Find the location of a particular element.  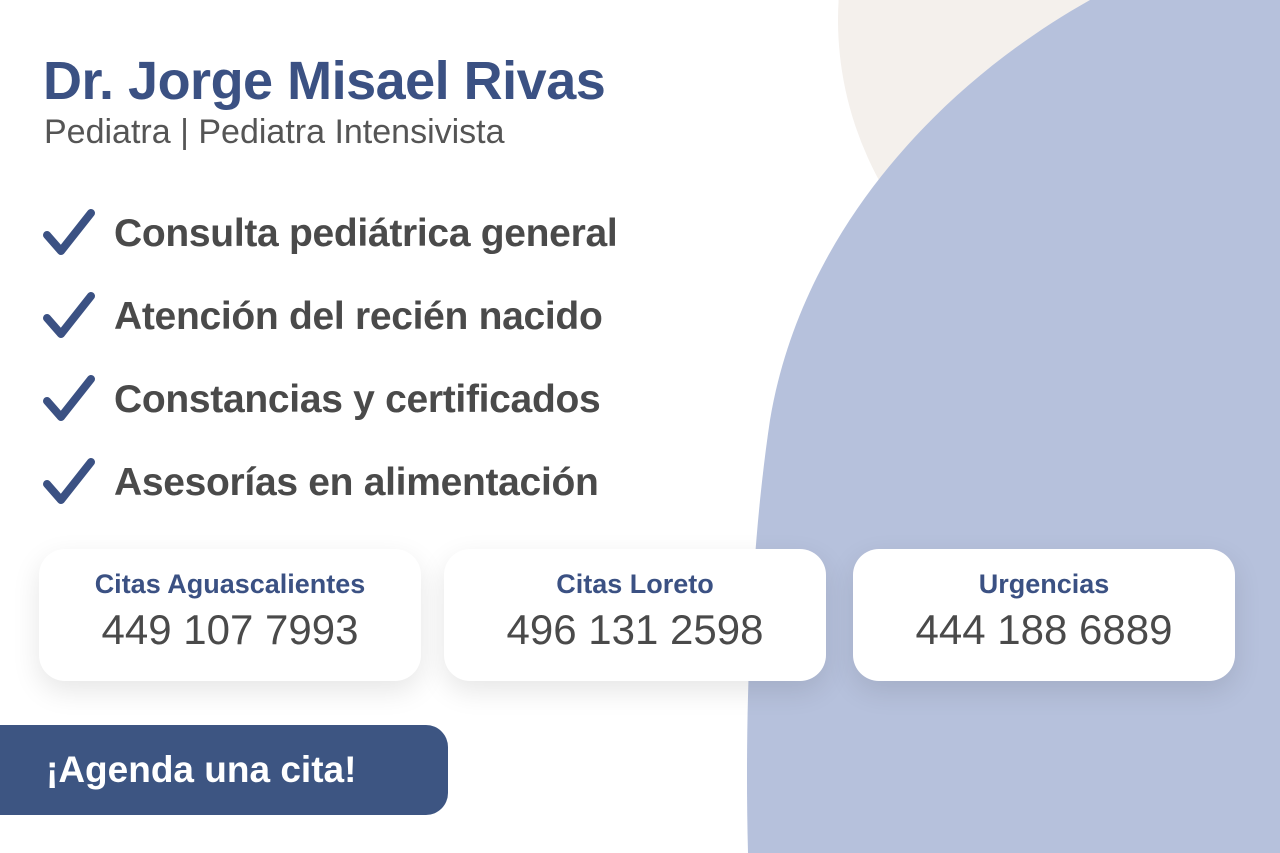

service-item: Consulta pediátrica general is located at coordinates (330, 233).